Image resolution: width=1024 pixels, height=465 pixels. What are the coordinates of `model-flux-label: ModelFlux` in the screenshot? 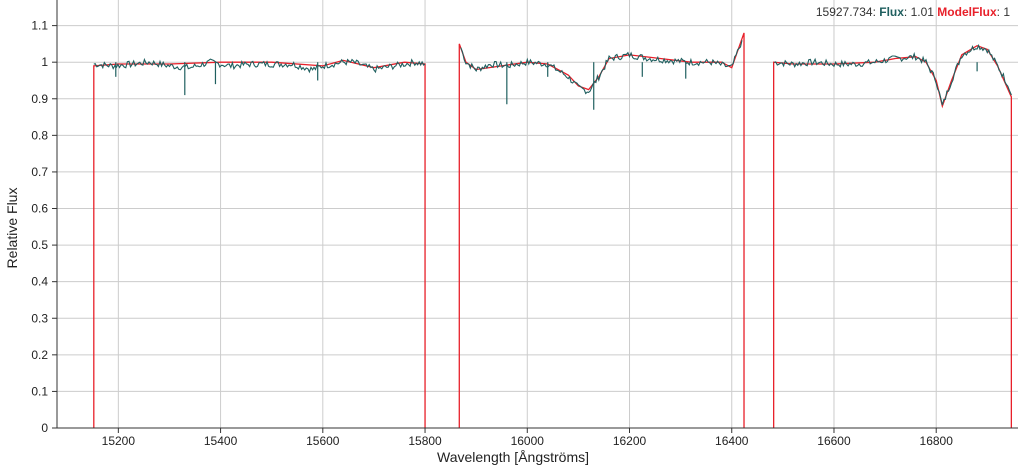 It's located at (967, 12).